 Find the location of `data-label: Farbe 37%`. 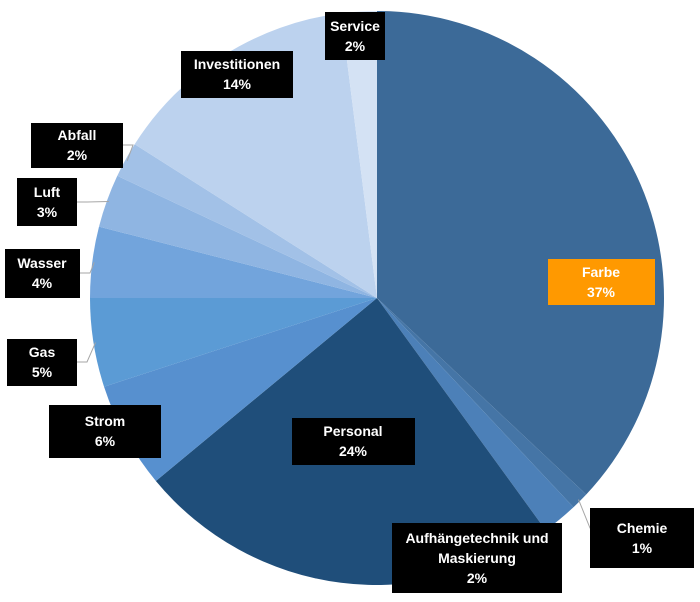

data-label: Farbe 37% is located at coordinates (601, 282).